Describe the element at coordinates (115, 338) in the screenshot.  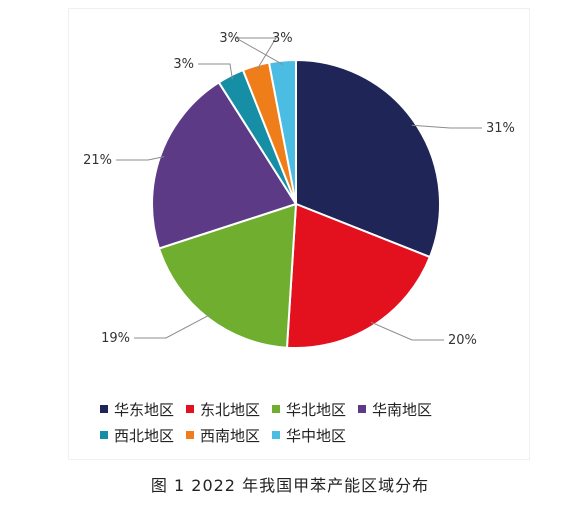
I see `data-label: 19%` at that location.